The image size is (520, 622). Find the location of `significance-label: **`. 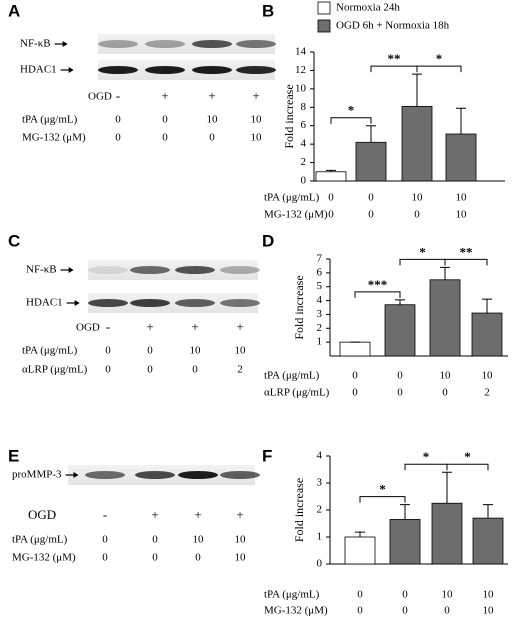

significance-label: ** is located at coordinates (394, 58).